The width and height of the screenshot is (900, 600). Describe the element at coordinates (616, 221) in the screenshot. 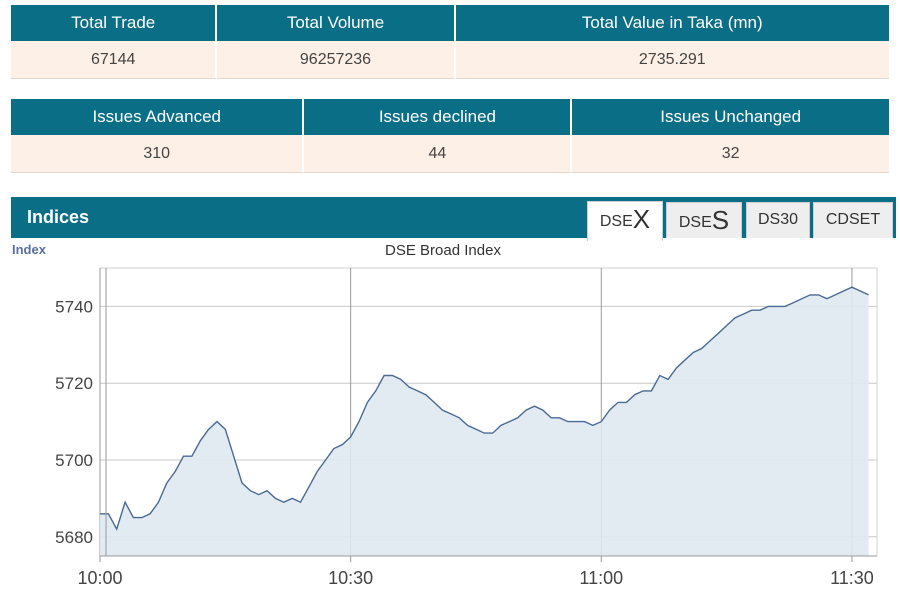

I see `tab-dsex-prefix: DSE` at that location.